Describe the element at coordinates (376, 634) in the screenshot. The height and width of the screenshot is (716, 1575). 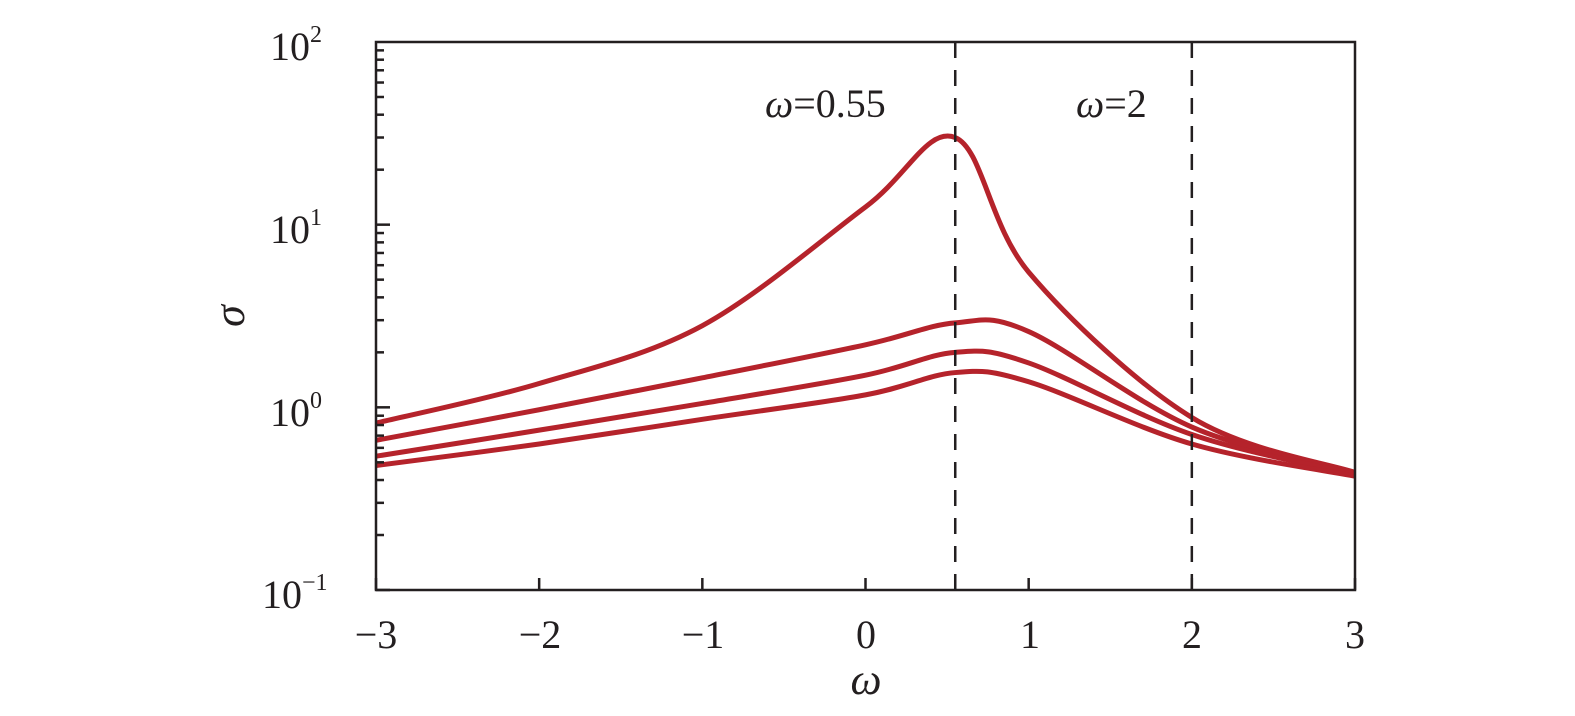
I see `x-tick-label: −3` at that location.